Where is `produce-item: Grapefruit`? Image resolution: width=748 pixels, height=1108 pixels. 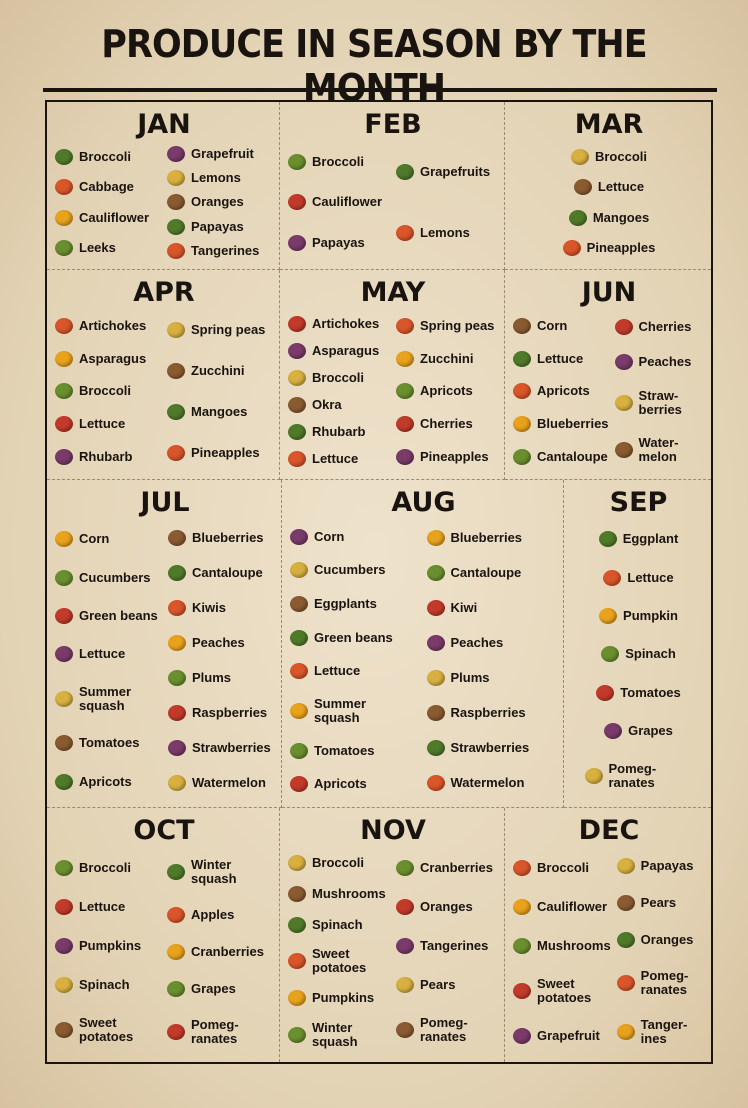 produce-item: Grapefruit is located at coordinates (562, 1036).